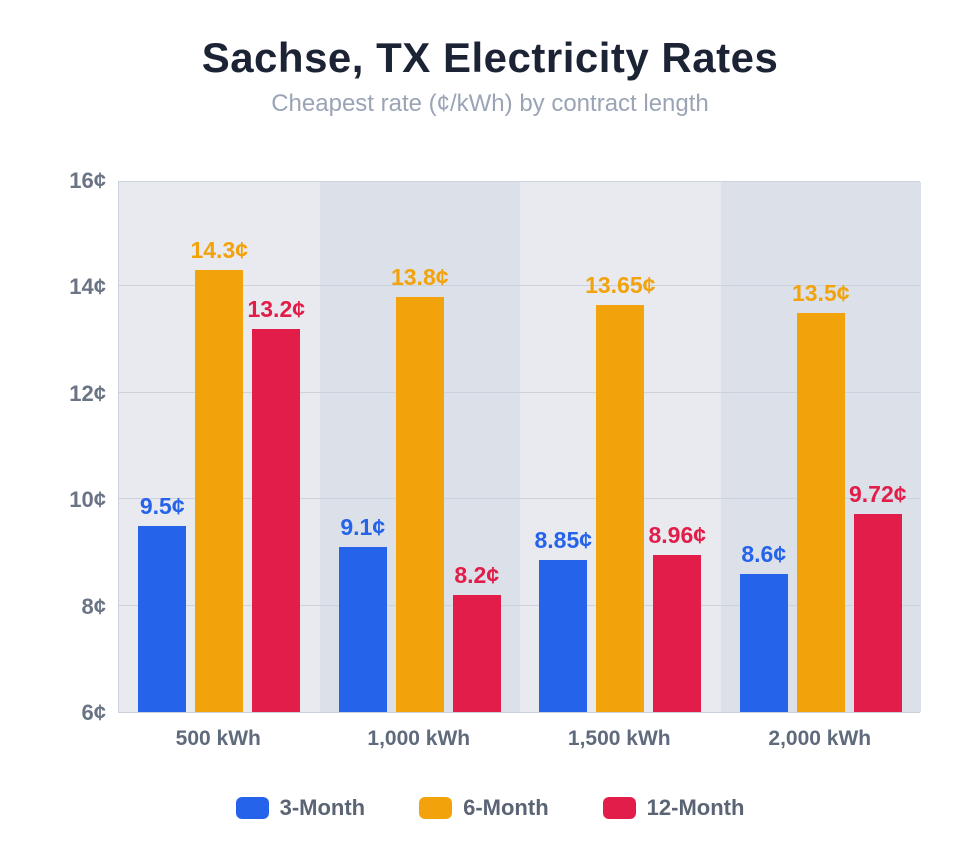 Image resolution: width=980 pixels, height=860 pixels. I want to click on bar-12-month-2-000-kwh, so click(877, 613).